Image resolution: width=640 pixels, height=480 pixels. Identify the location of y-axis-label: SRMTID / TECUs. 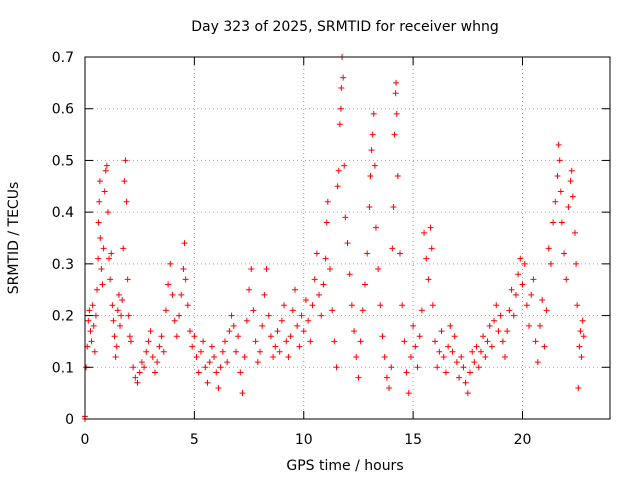
(14, 238).